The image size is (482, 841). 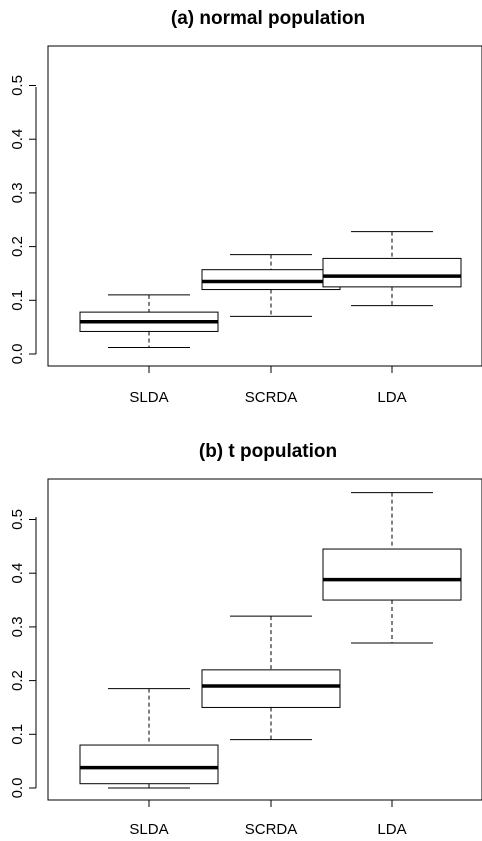 I want to click on box-series, so click(x=270, y=290).